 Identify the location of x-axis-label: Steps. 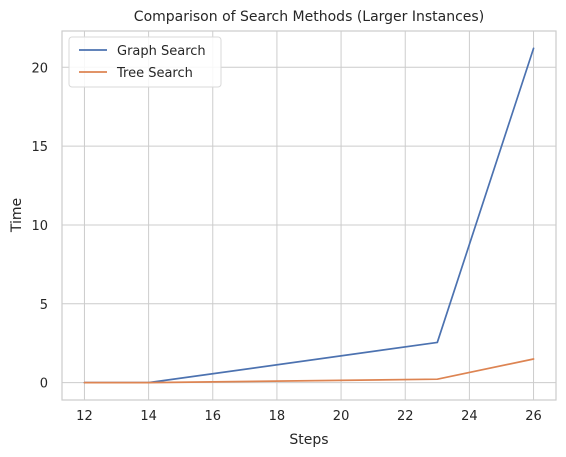
(308, 440).